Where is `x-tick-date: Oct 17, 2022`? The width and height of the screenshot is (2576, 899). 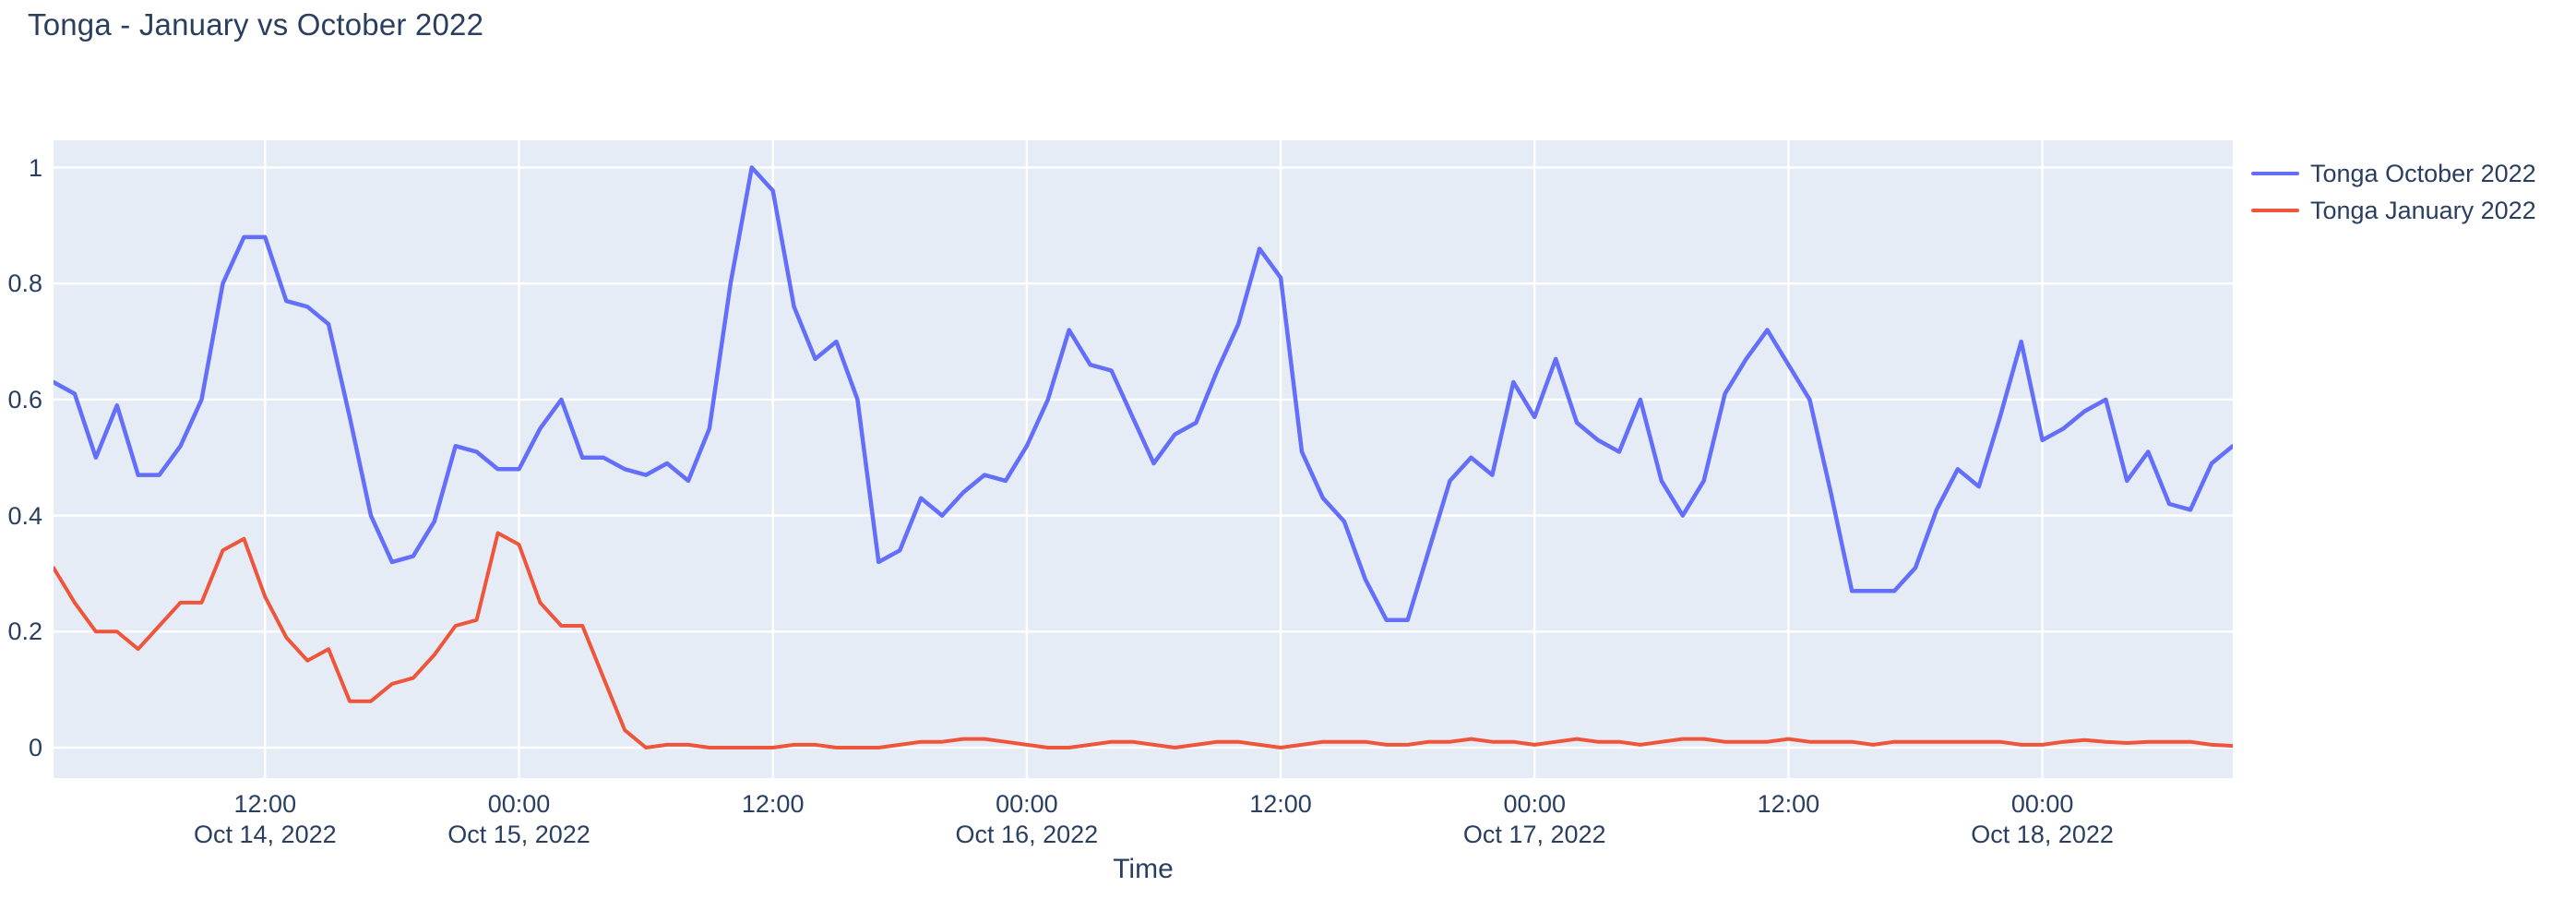
x-tick-date: Oct 17, 2022 is located at coordinates (1534, 834).